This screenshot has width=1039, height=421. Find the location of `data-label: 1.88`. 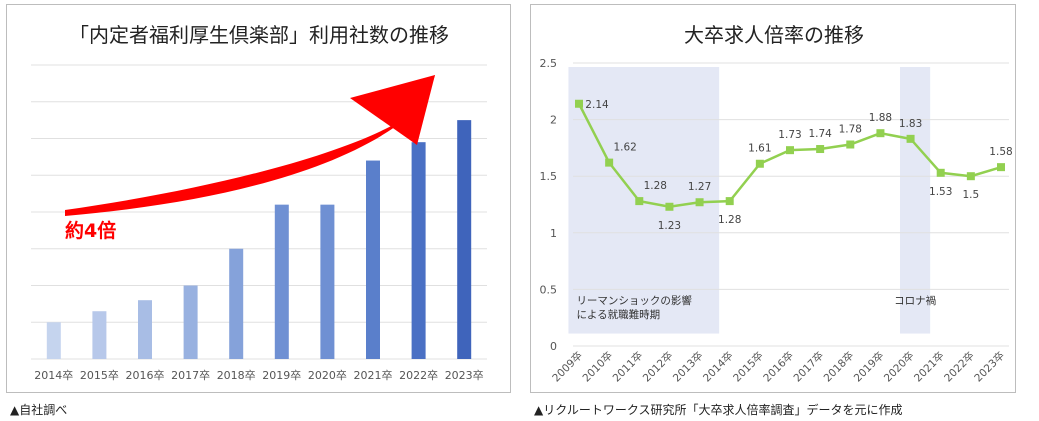

data-label: 1.88 is located at coordinates (880, 118).